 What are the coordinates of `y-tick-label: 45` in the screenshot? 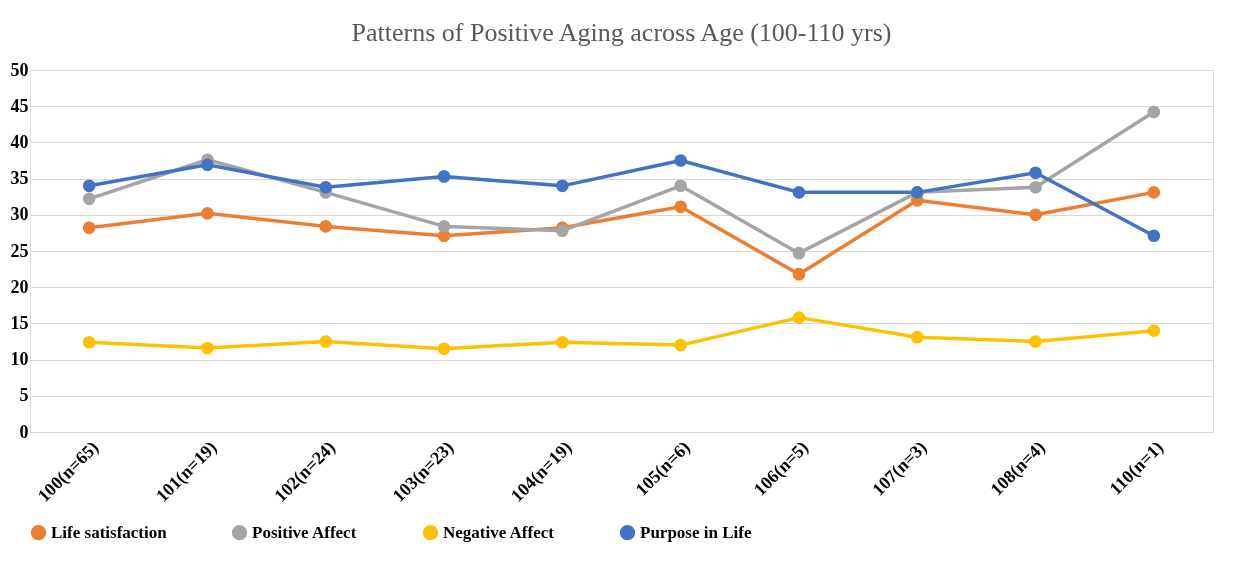 It's located at (19, 105).